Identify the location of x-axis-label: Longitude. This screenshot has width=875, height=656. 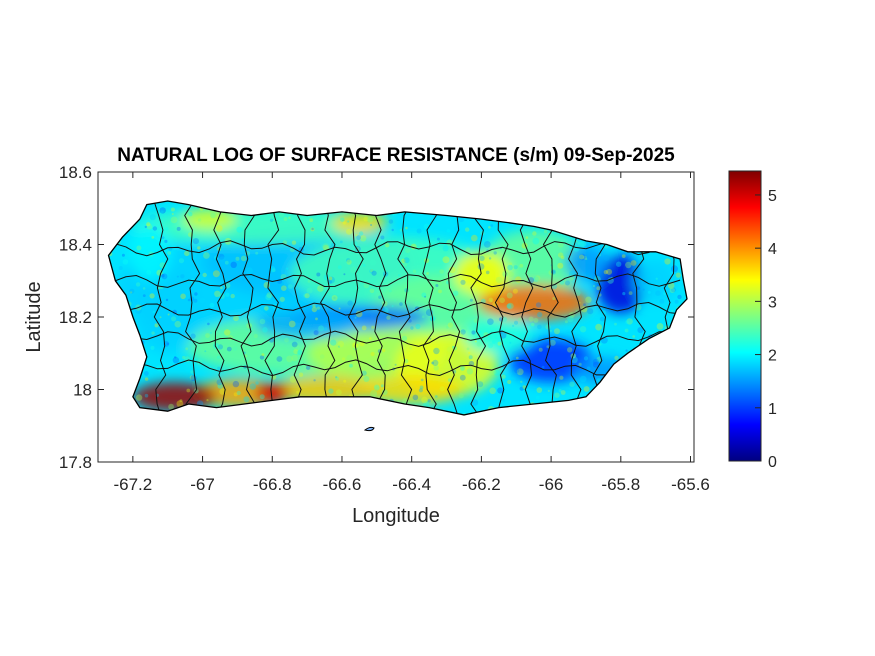
(396, 516).